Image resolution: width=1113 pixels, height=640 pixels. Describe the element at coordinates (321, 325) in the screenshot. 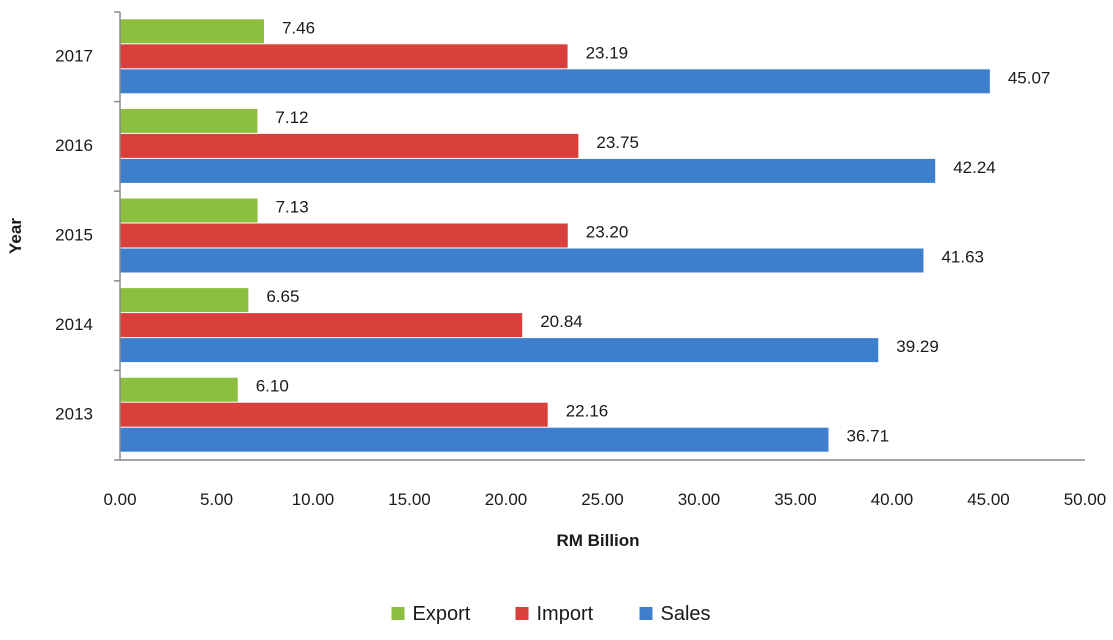

I see `bar-import-2014` at that location.